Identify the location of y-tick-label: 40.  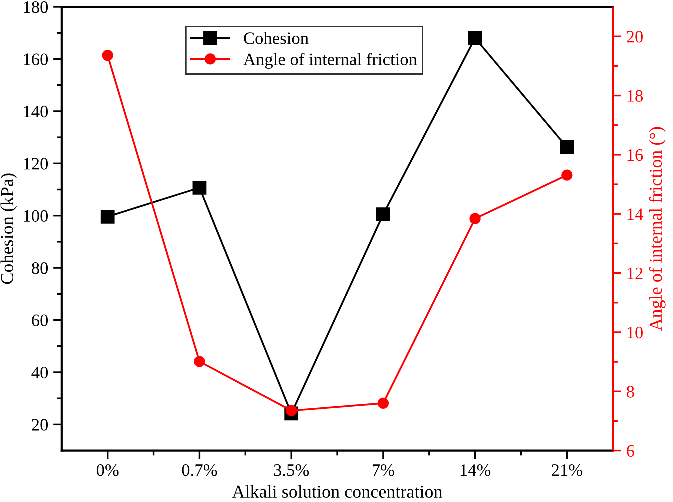
(40, 372).